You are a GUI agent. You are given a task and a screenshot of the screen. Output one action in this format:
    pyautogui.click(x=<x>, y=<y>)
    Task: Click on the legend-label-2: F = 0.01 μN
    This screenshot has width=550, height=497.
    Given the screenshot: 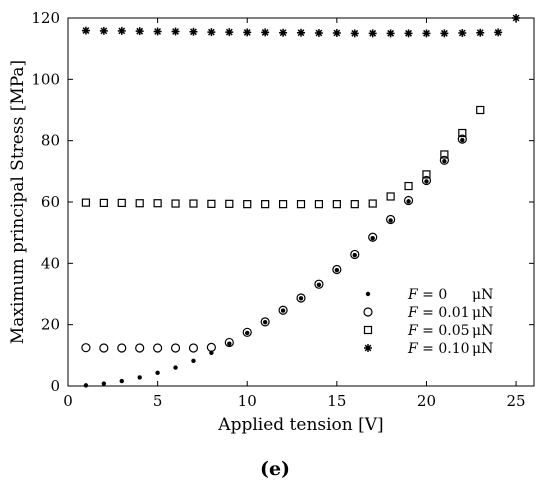 What is the action you would take?
    pyautogui.click(x=450, y=313)
    